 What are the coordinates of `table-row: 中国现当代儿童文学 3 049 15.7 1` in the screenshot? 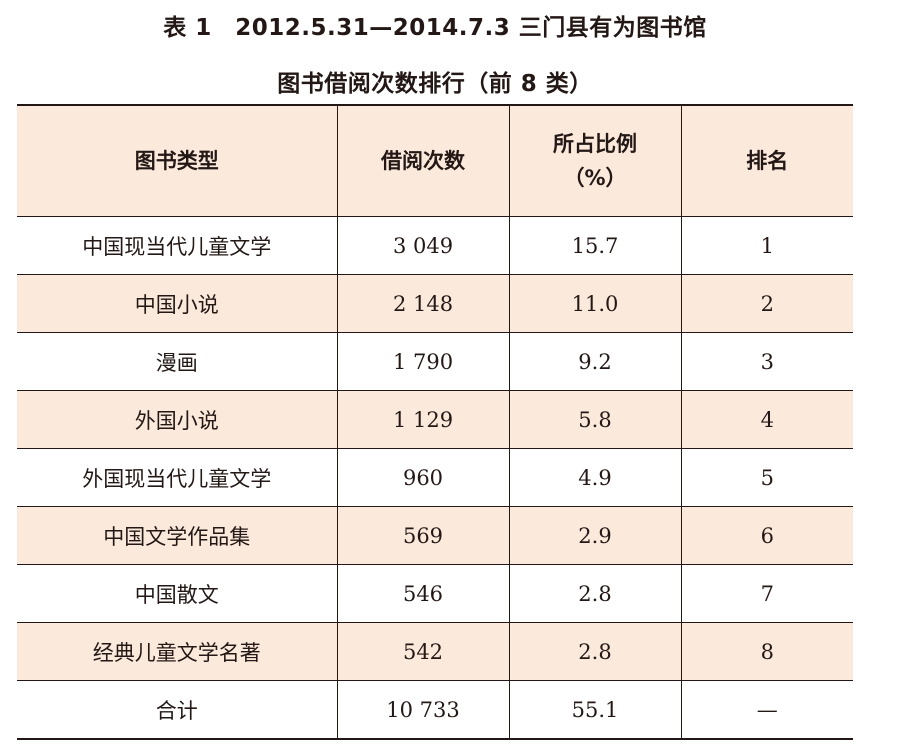 It's located at (435, 245).